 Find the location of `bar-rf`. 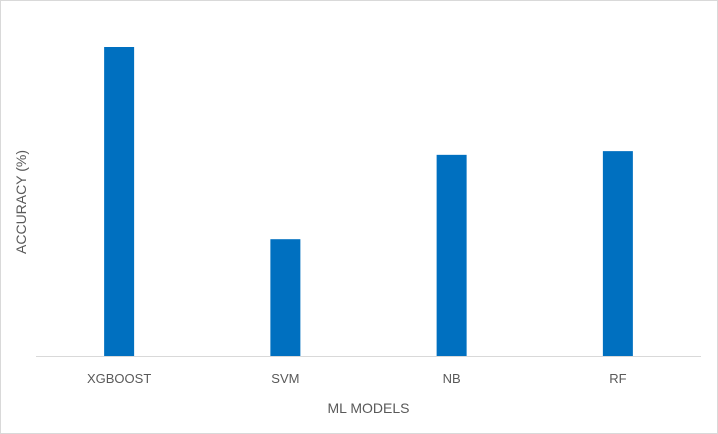

bar-rf is located at coordinates (617, 253).